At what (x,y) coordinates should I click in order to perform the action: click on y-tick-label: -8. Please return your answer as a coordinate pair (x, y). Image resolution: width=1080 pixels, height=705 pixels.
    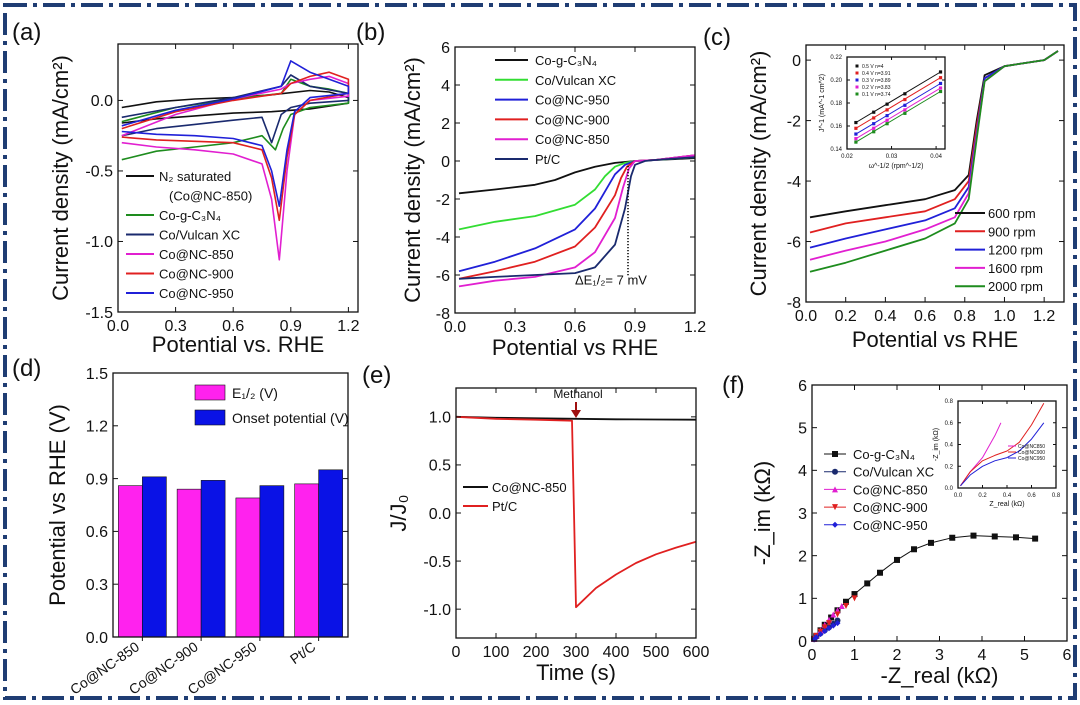
    Looking at the image, I should click on (443, 314).